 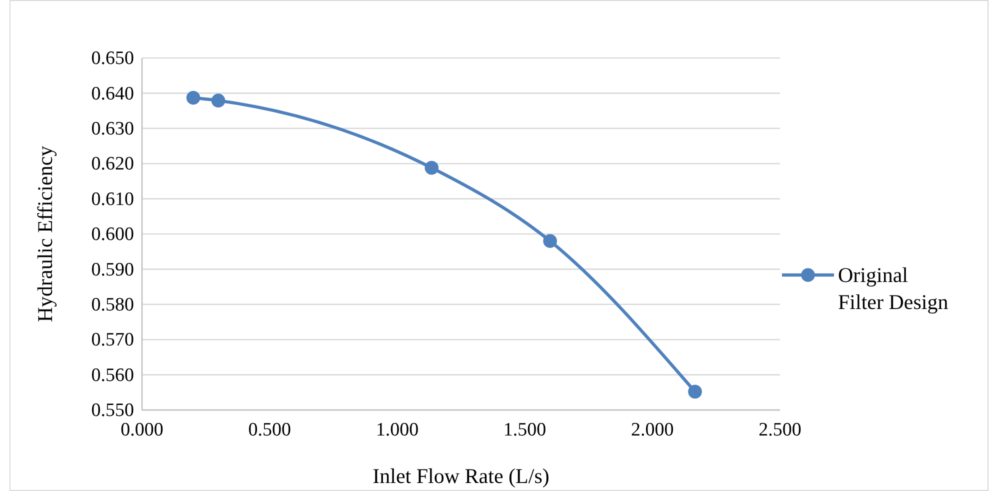 I want to click on y-tick-label: 0.650, so click(x=112, y=59).